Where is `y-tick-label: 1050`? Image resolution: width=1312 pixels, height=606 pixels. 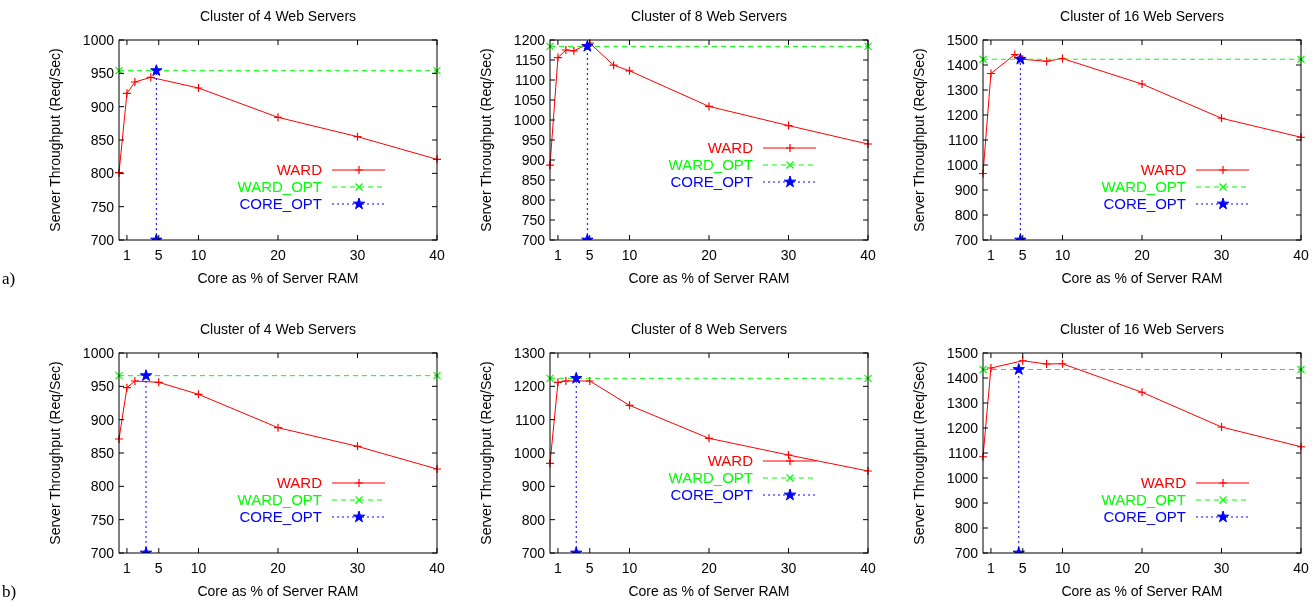
y-tick-label: 1050 is located at coordinates (529, 99).